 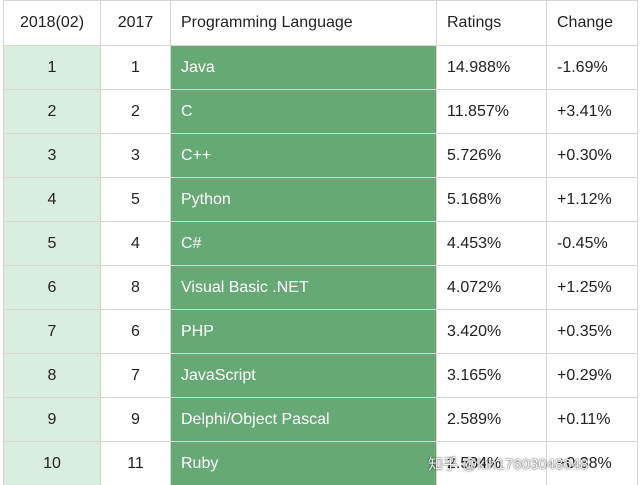 I want to click on cell-rating: 14.988%, so click(x=492, y=68).